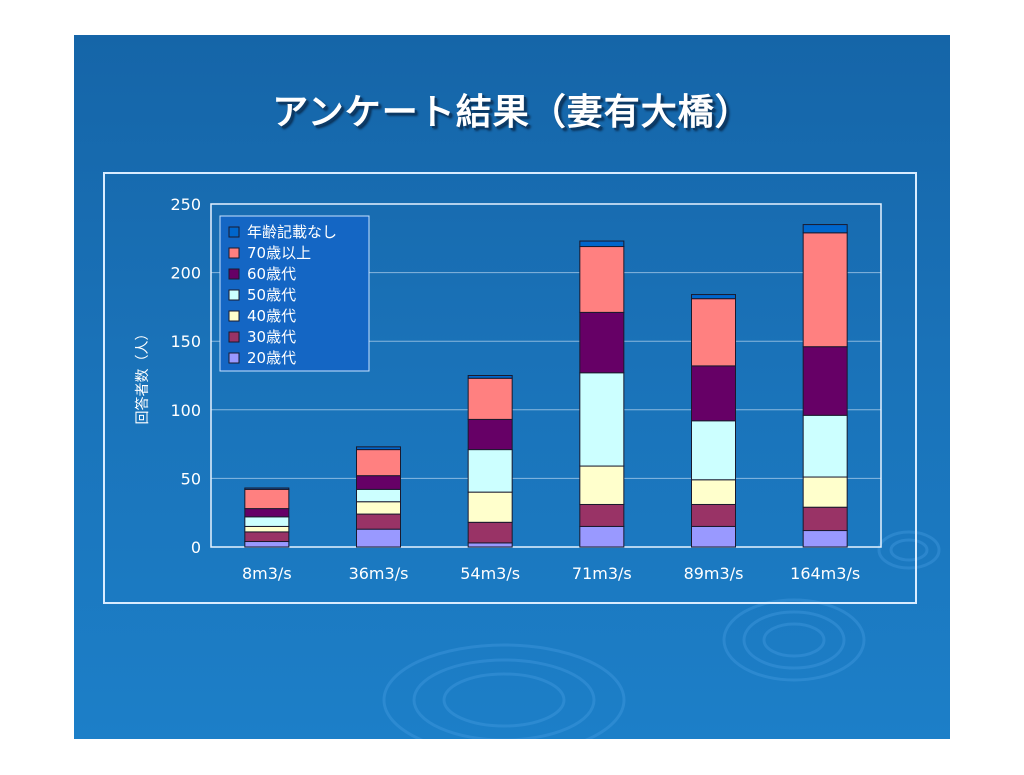  Describe the element at coordinates (602, 573) in the screenshot. I see `x-tick-label: 71m3/s` at that location.